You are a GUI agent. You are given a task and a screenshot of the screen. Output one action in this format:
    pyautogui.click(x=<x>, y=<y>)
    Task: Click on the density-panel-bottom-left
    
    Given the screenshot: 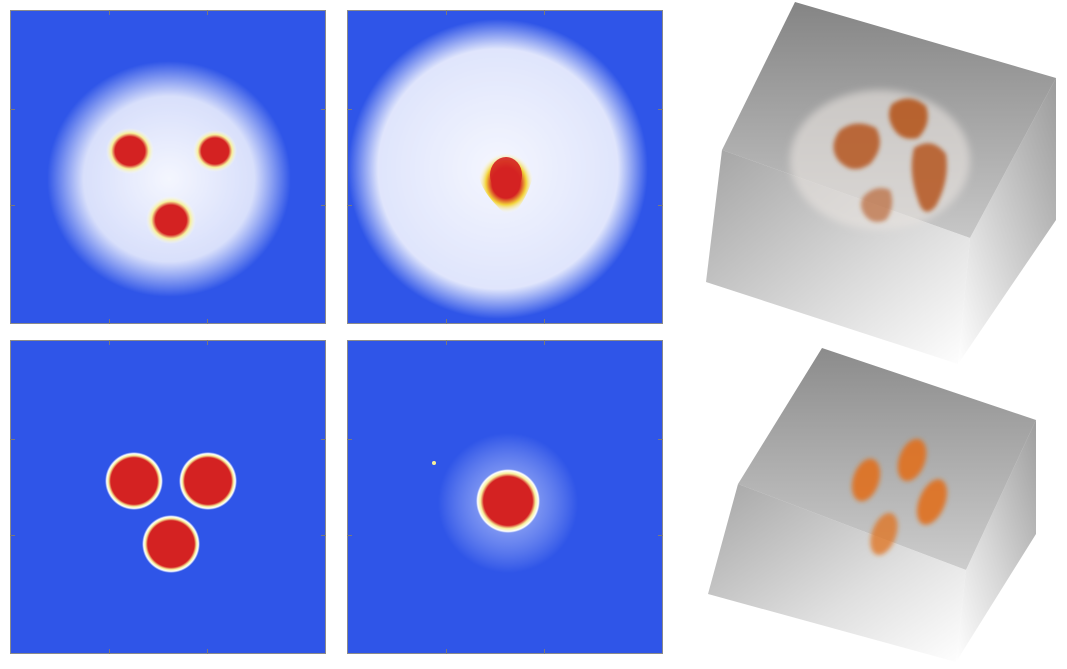 What is the action you would take?
    pyautogui.click(x=168, y=497)
    